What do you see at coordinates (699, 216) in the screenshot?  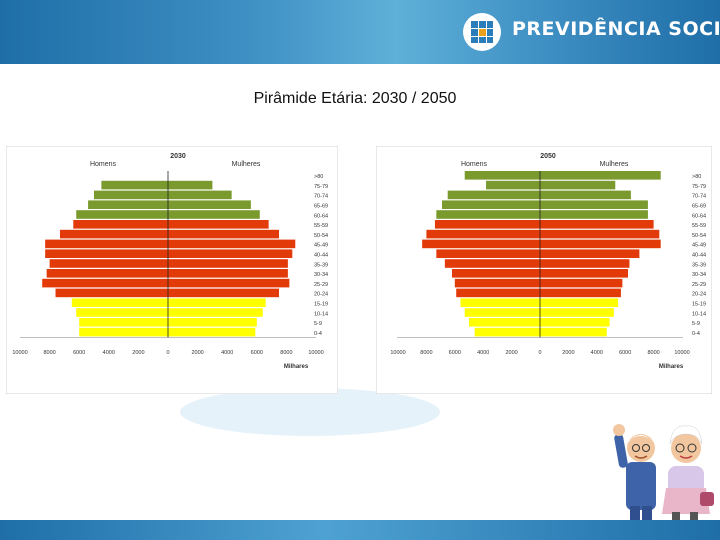 I see `age-label: 60-64` at bounding box center [699, 216].